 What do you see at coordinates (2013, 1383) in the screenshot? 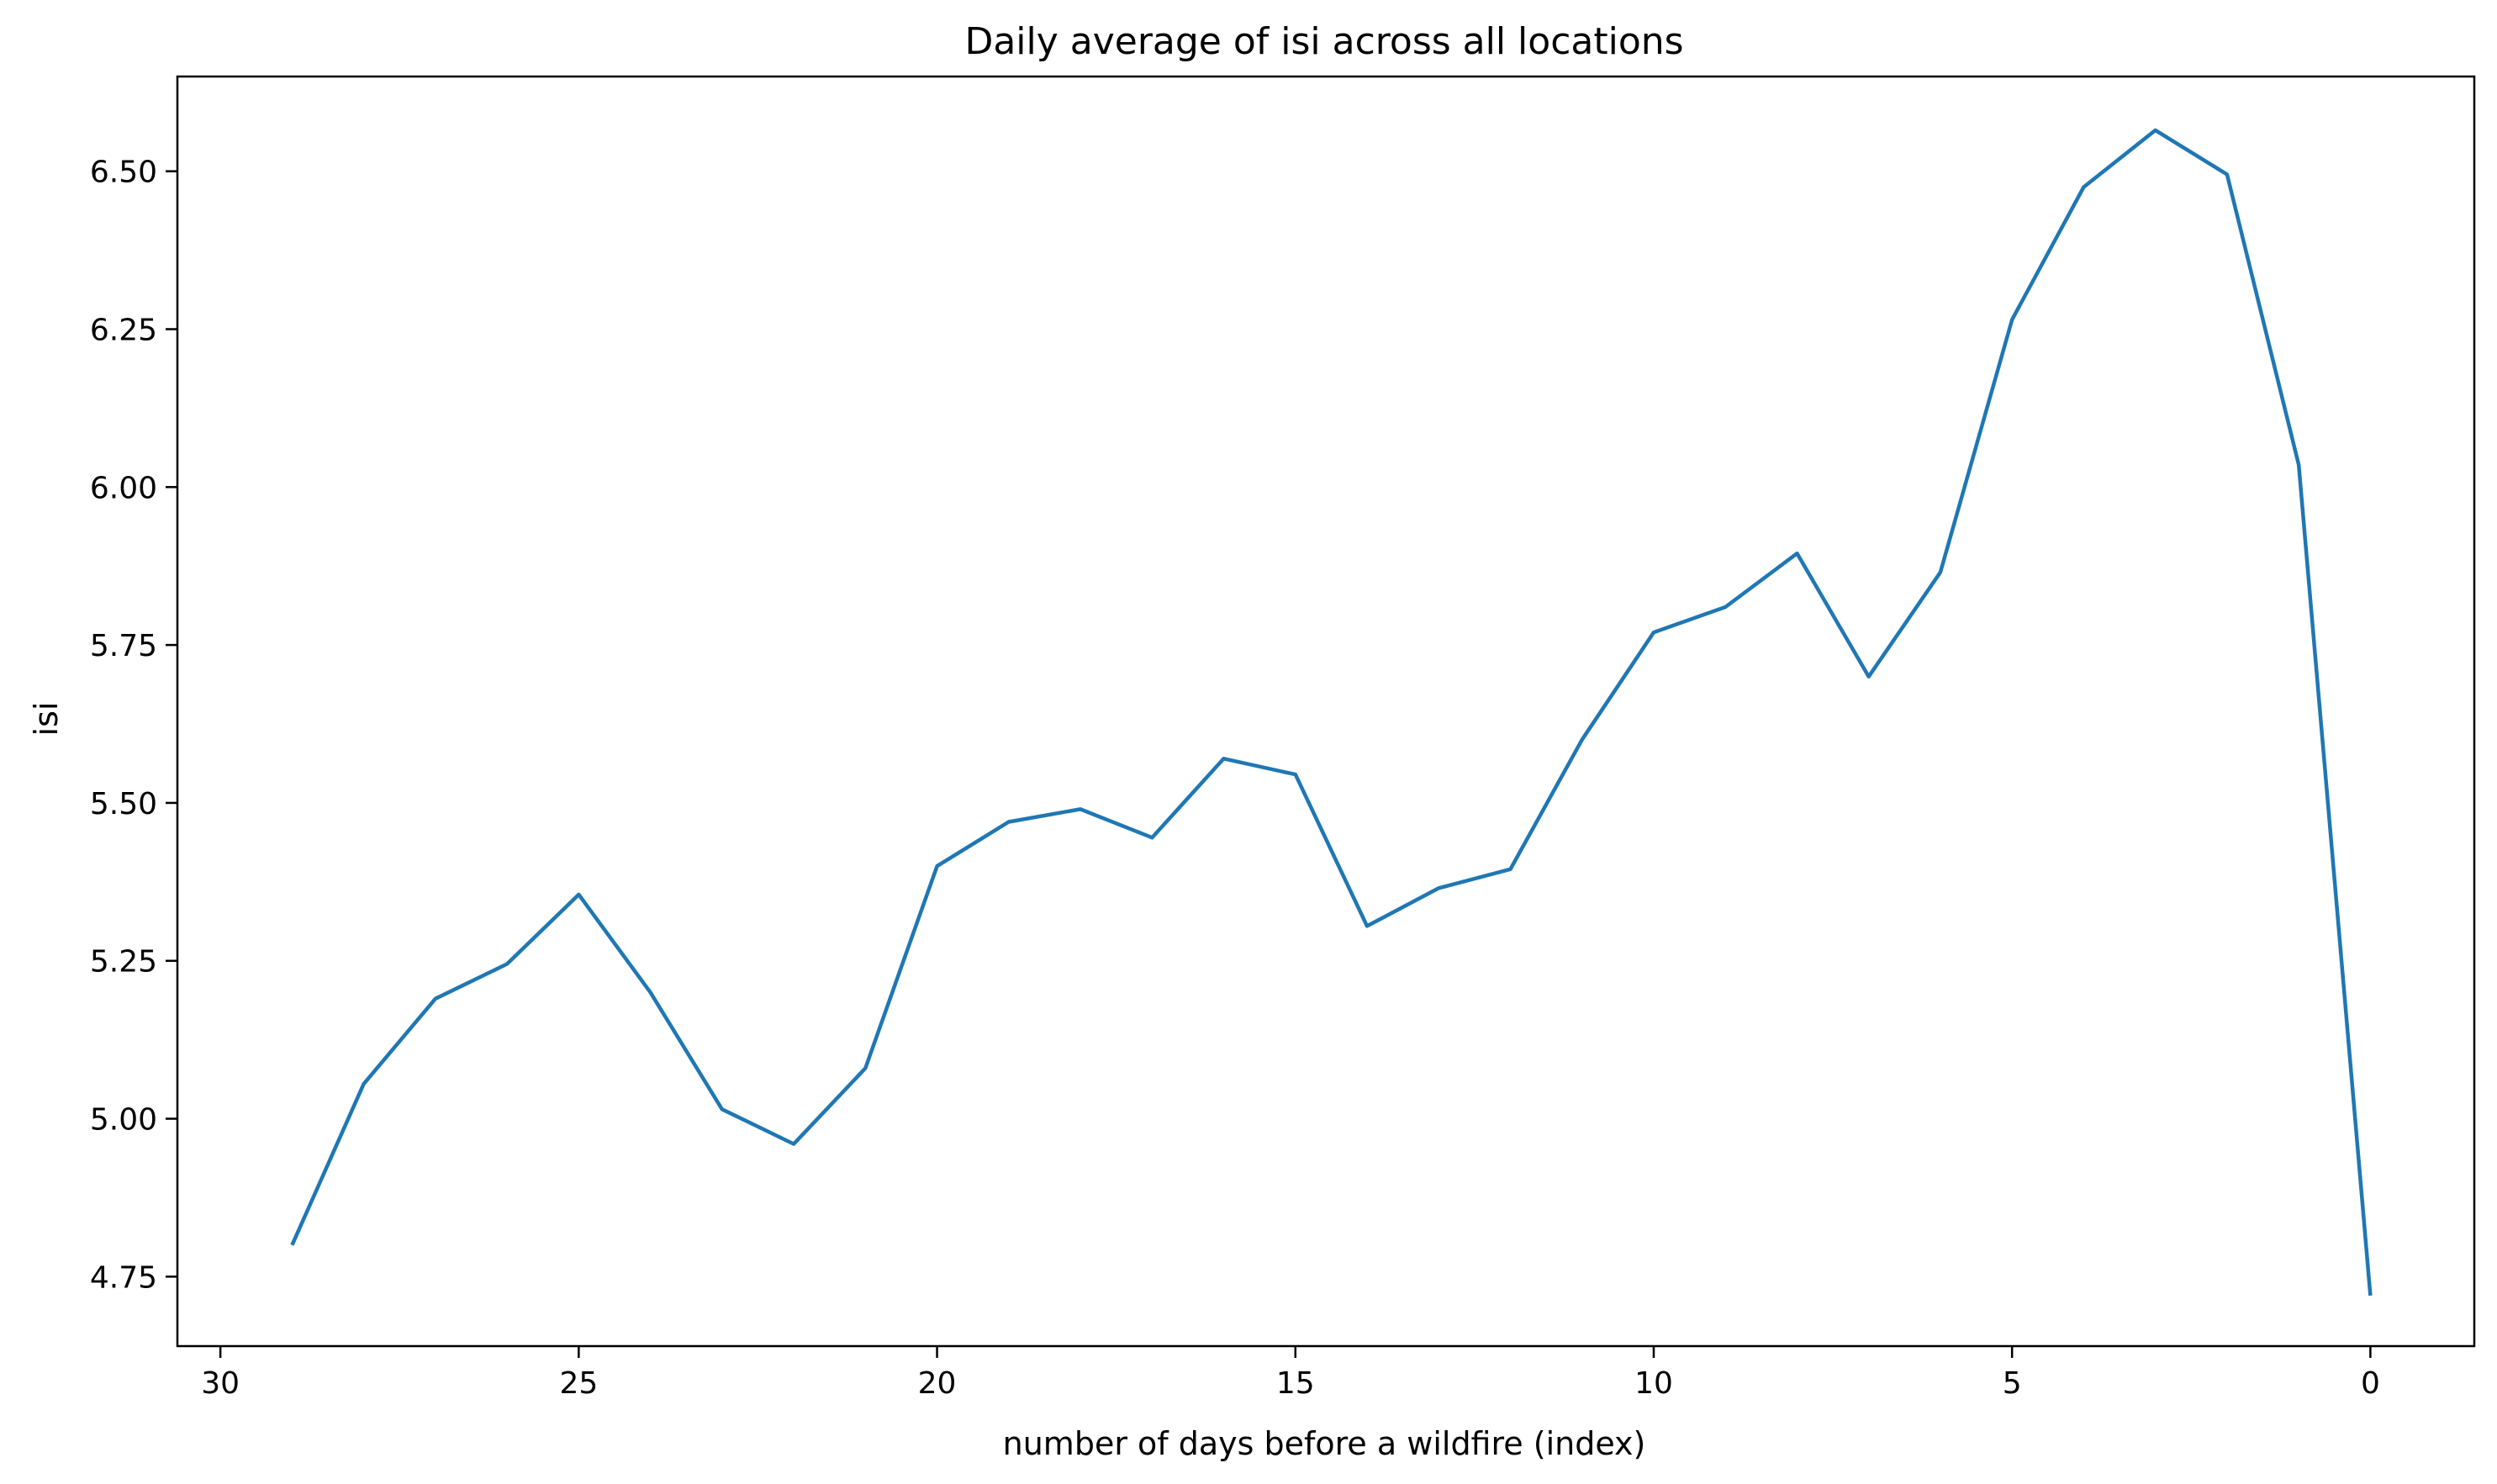
I see `x-tick-label: 5` at bounding box center [2013, 1383].